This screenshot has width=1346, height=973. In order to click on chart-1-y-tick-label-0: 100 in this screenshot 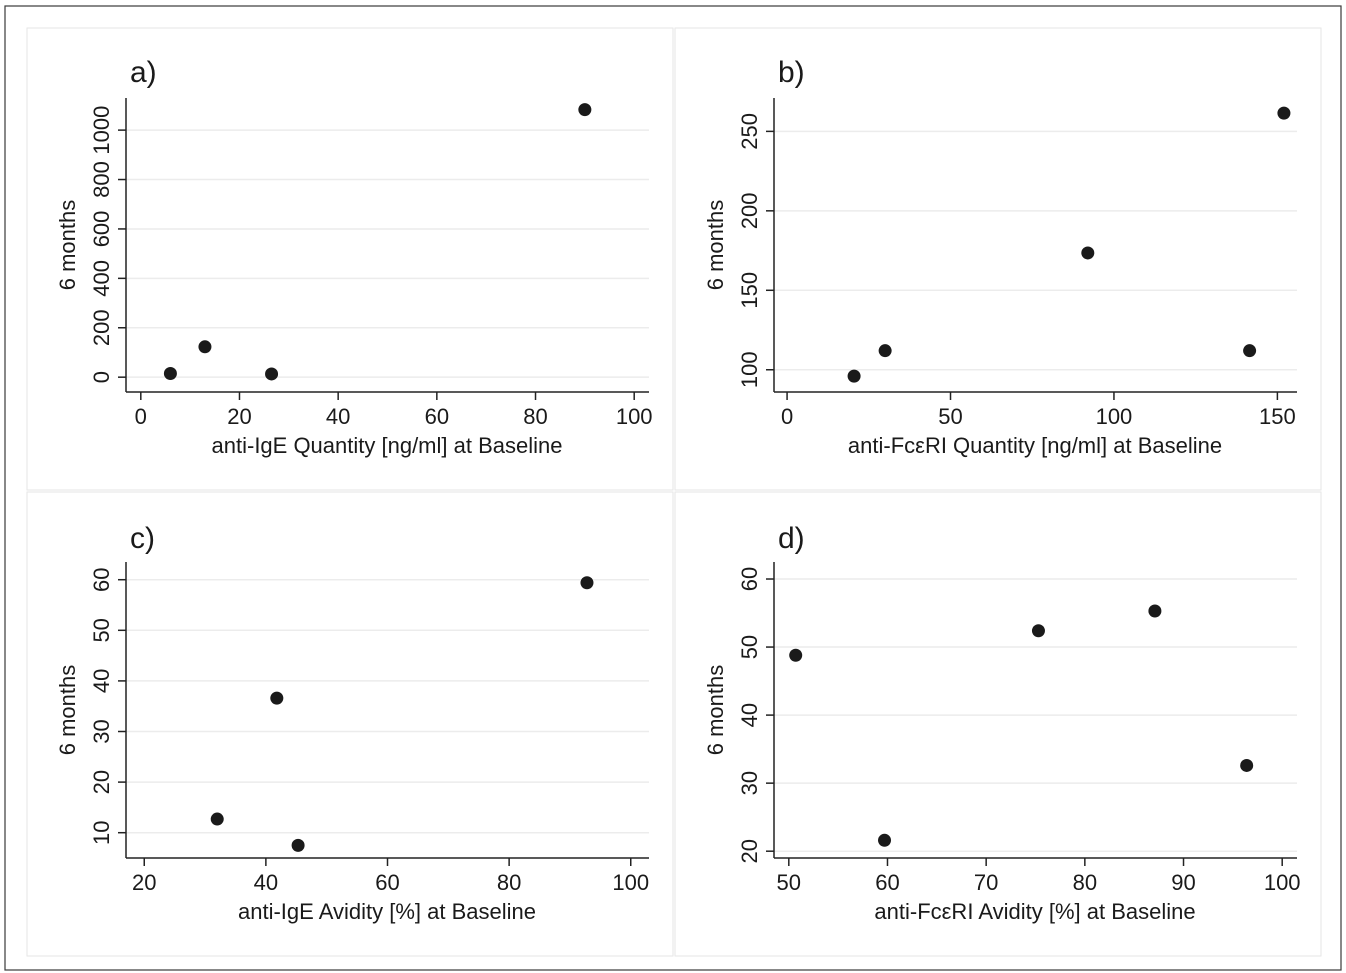, I will do `click(749, 369)`.